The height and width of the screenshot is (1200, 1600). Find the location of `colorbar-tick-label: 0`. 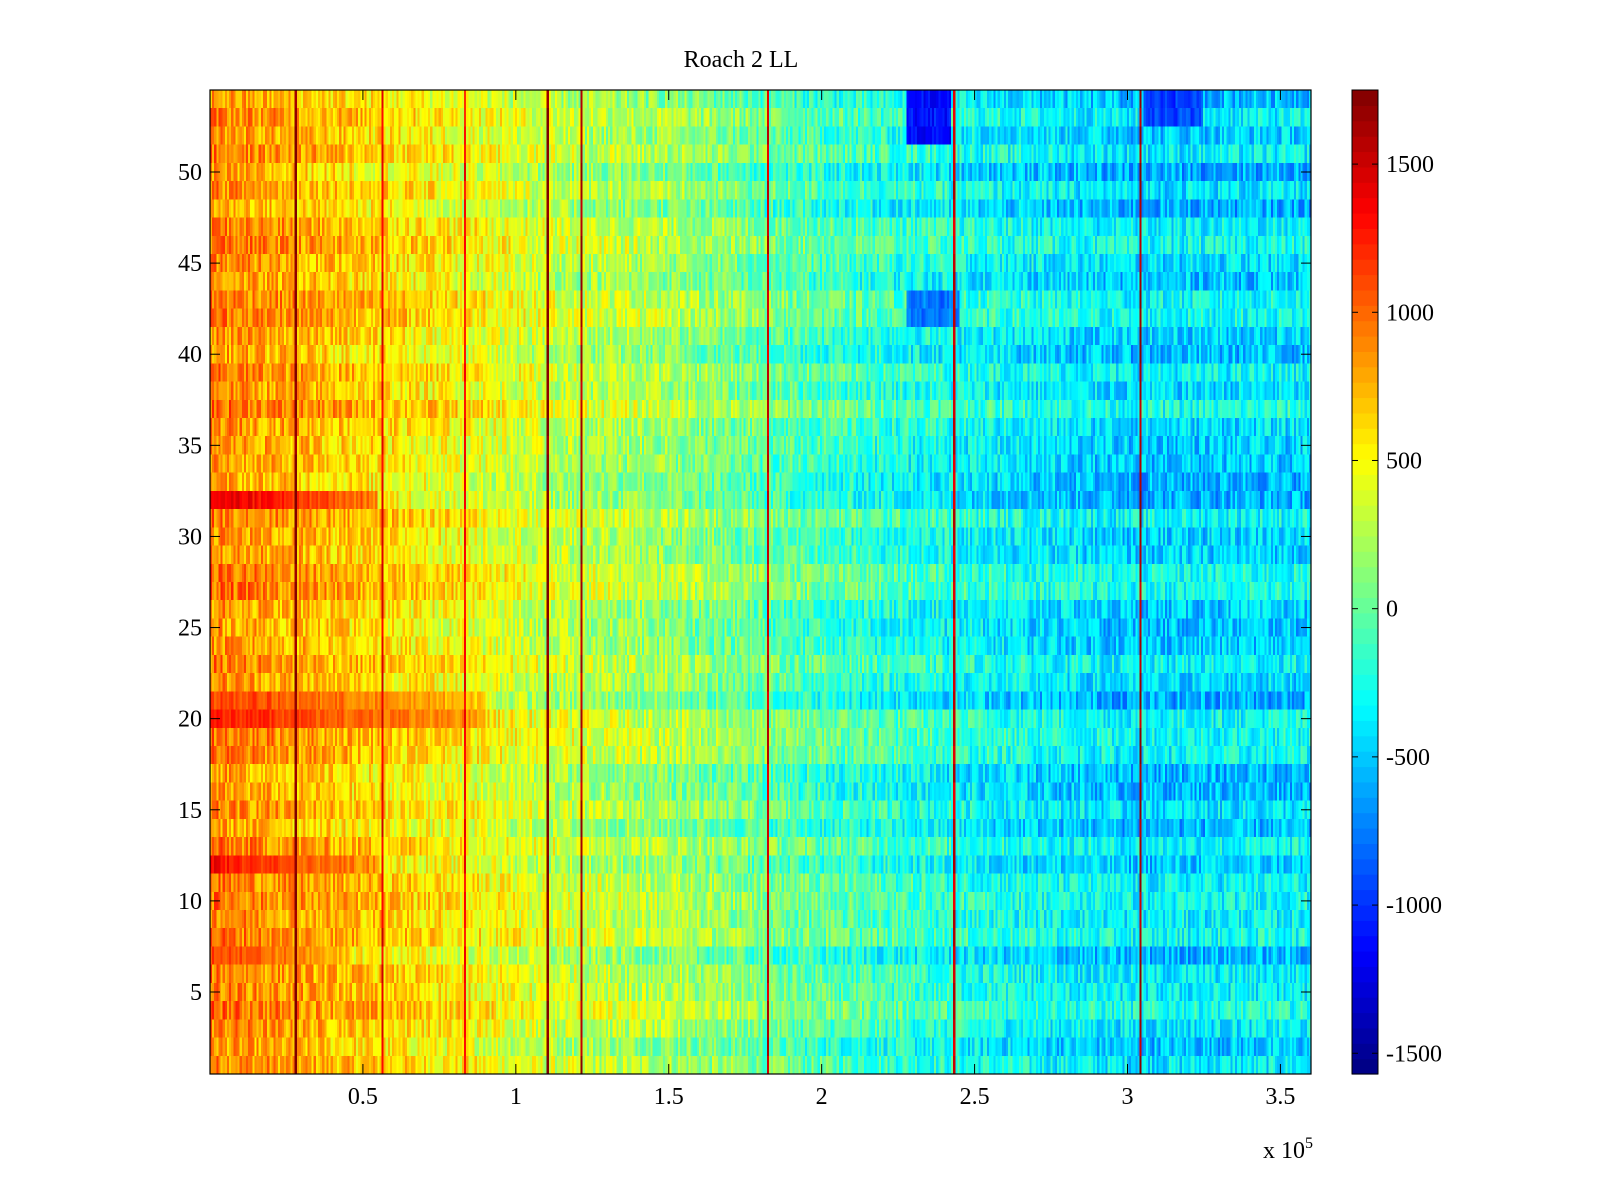

colorbar-tick-label: 0 is located at coordinates (1392, 610).